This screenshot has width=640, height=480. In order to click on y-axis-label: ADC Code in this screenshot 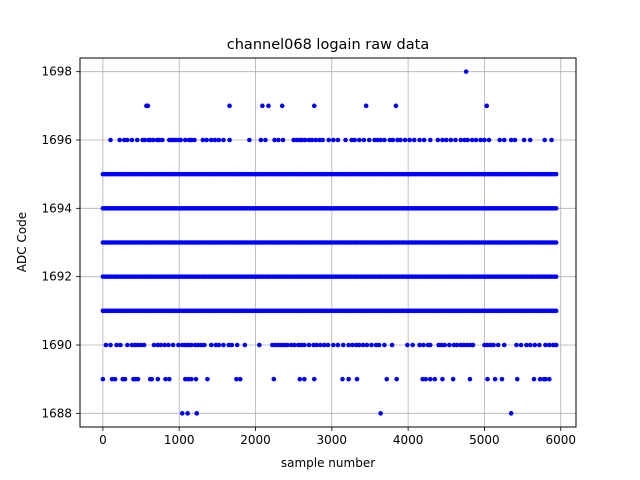, I will do `click(22, 242)`.